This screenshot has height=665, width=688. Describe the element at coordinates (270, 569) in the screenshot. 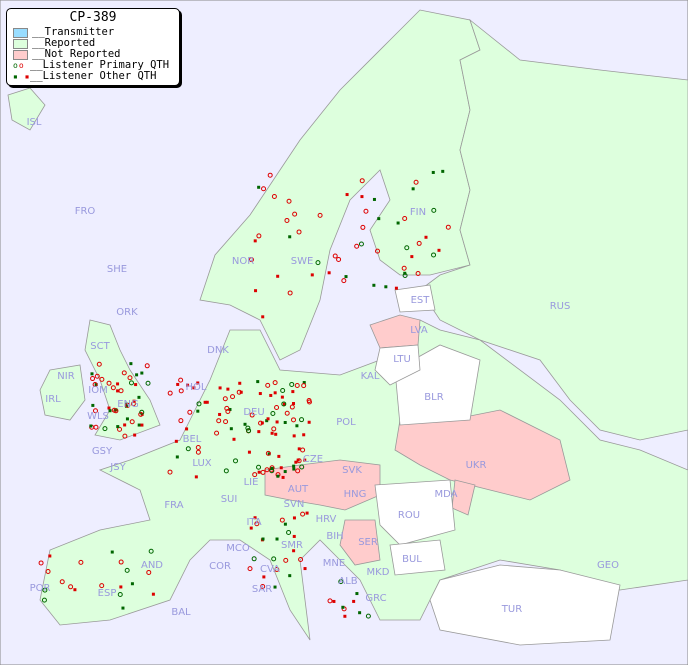

I see `country-label-cva: CVA` at that location.